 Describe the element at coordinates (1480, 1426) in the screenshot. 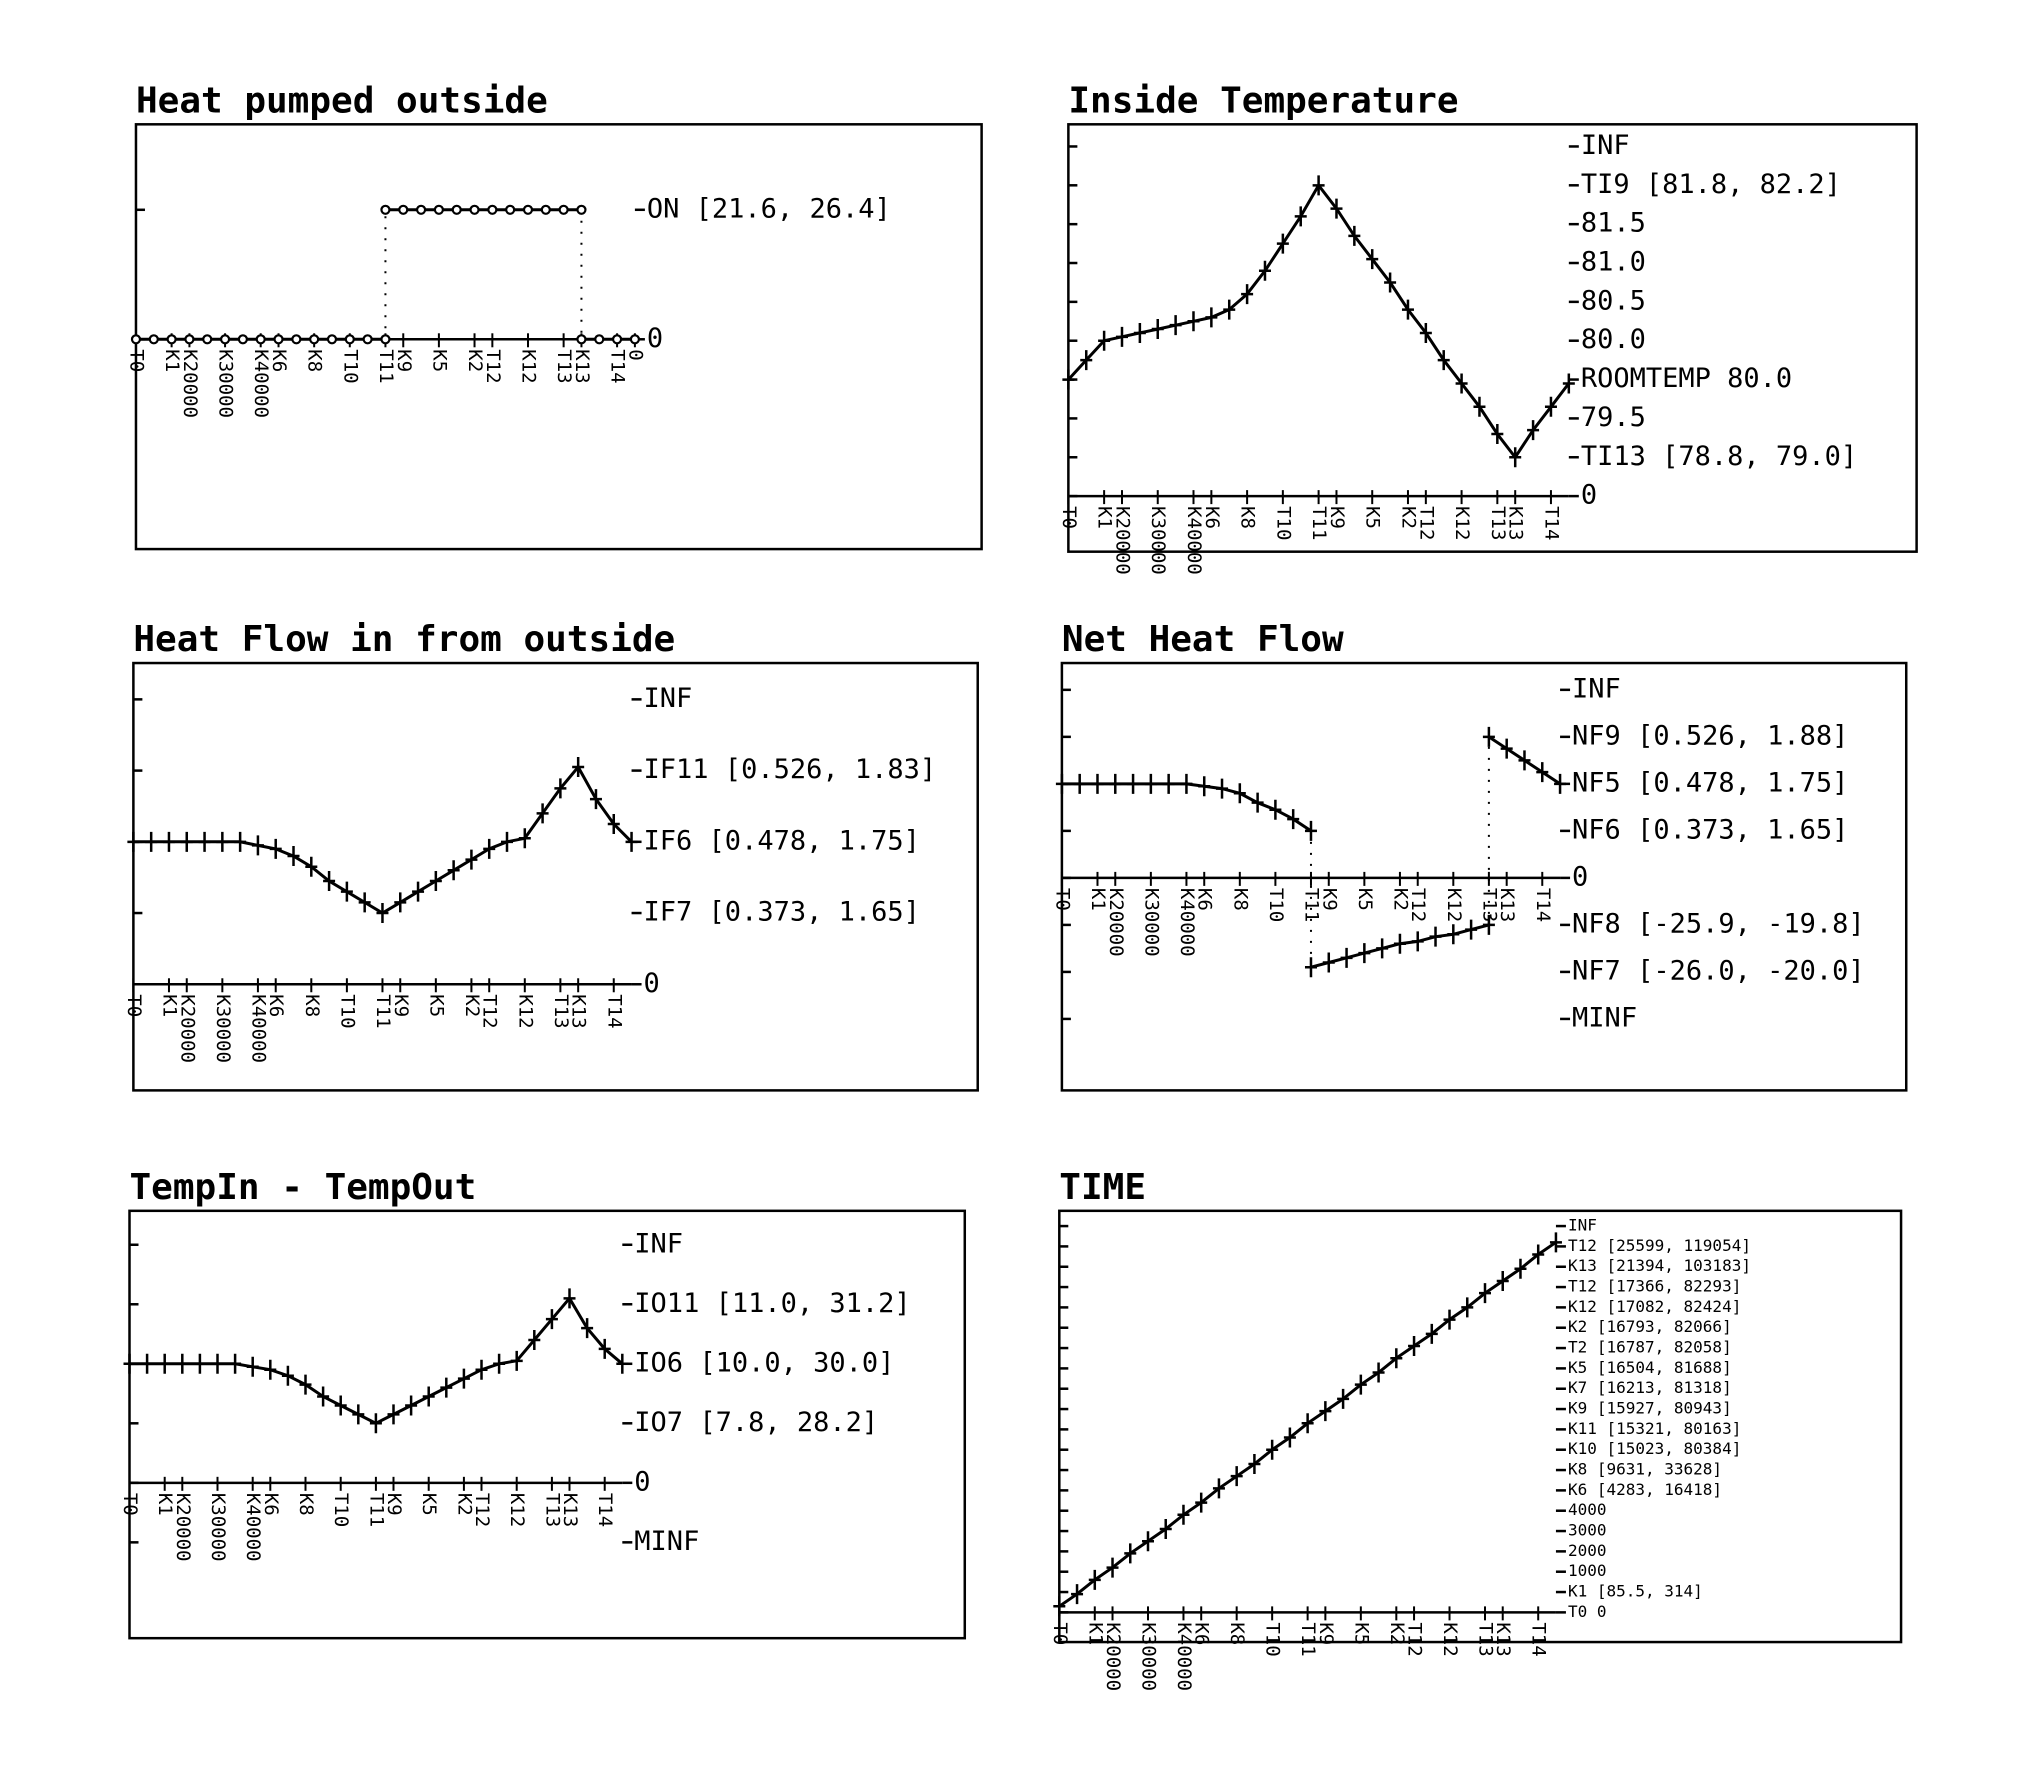

I see `plot-frame` at that location.